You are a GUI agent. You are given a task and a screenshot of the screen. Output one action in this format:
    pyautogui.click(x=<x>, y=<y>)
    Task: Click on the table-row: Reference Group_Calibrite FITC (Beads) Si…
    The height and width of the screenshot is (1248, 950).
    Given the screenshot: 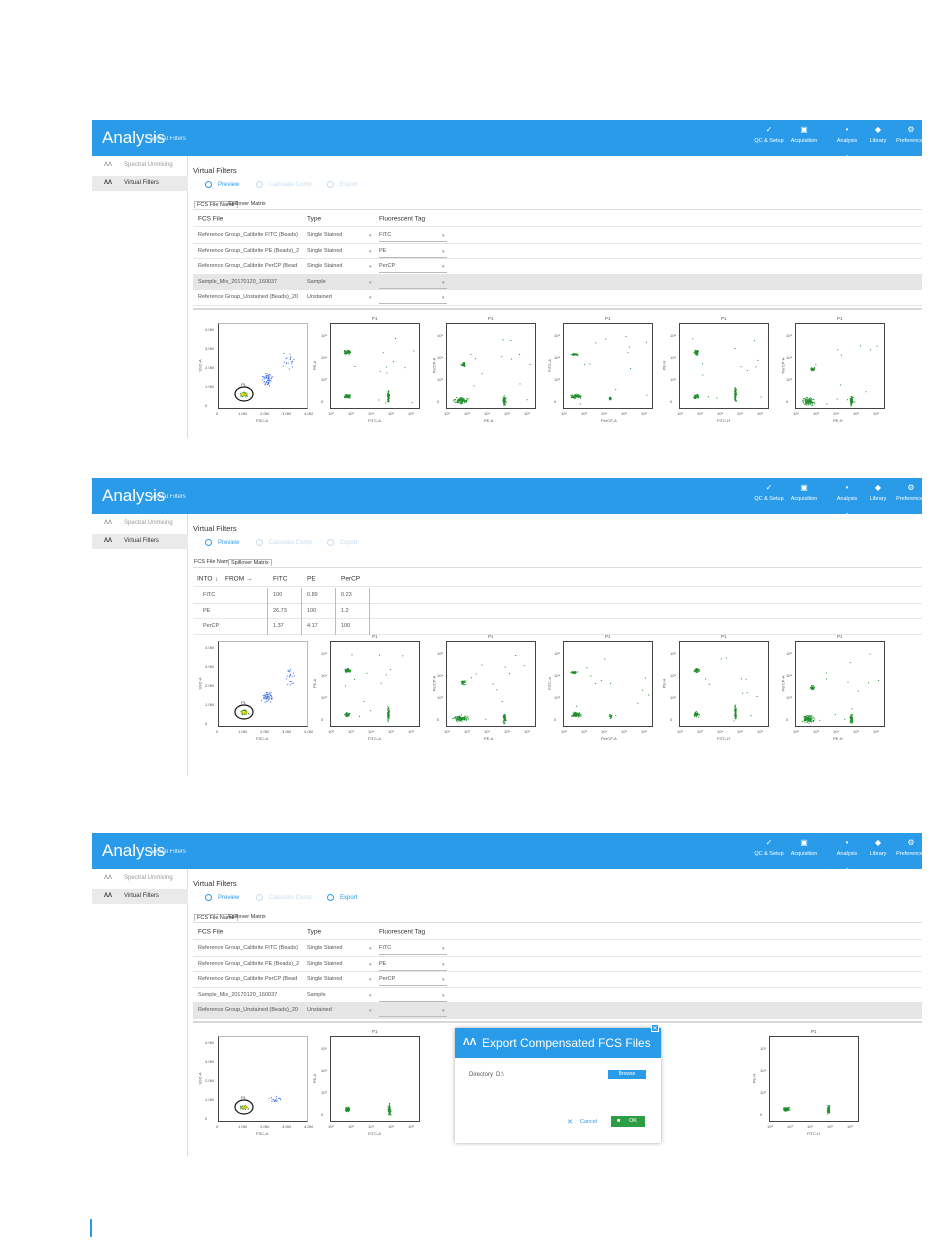 What is the action you would take?
    pyautogui.click(x=557, y=949)
    